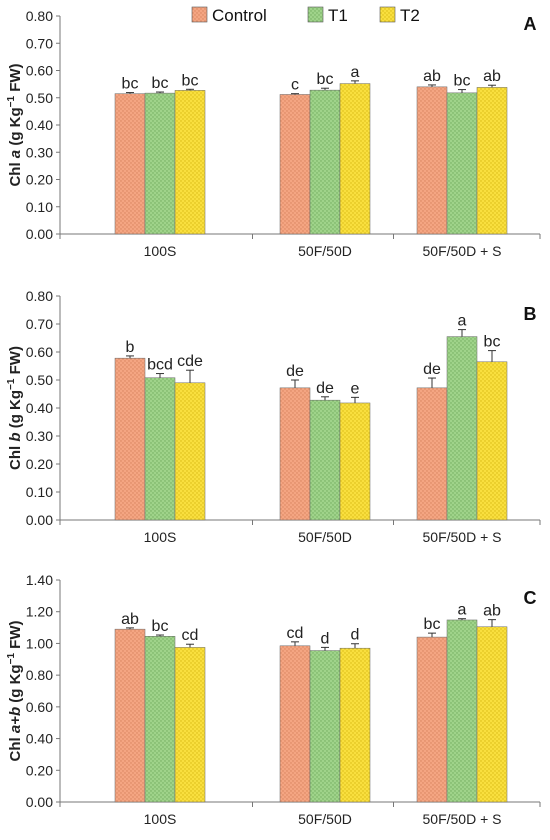  Describe the element at coordinates (410, 15) in the screenshot. I see `legend-label: T2` at that location.